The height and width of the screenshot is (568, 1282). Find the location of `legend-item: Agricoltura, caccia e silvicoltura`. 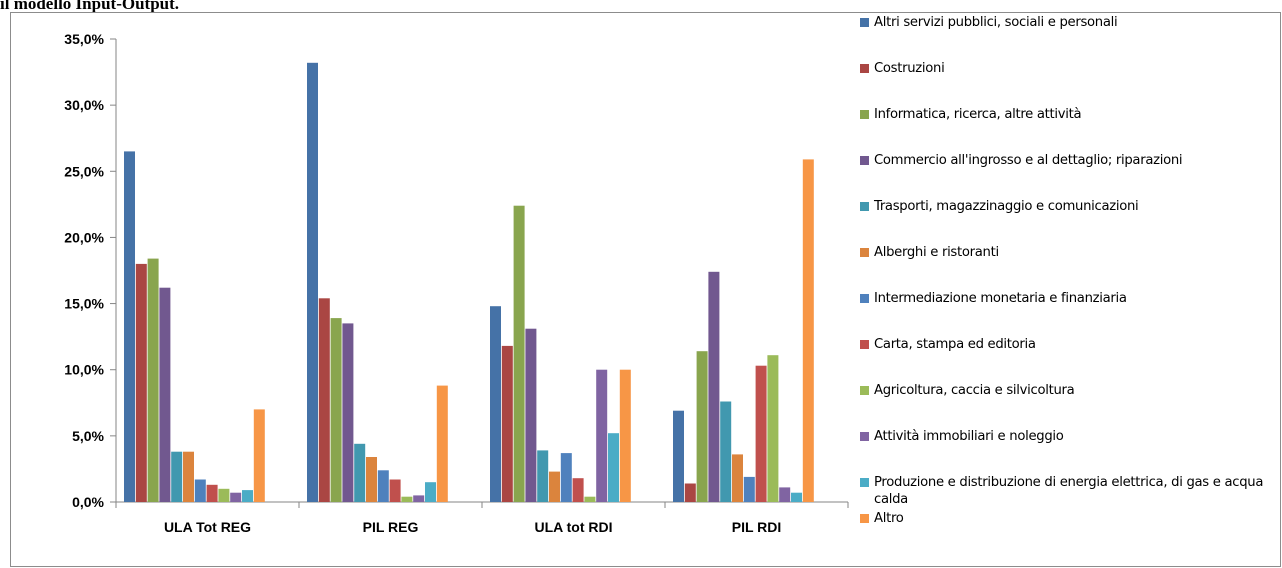

legend-item: Agricoltura, caccia e silvicoltura is located at coordinates (967, 390).